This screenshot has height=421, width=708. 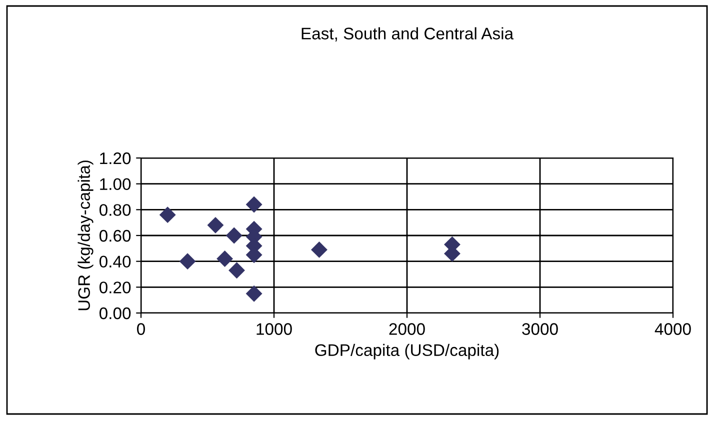 What do you see at coordinates (540, 329) in the screenshot?
I see `x-tick-label: 3000` at bounding box center [540, 329].